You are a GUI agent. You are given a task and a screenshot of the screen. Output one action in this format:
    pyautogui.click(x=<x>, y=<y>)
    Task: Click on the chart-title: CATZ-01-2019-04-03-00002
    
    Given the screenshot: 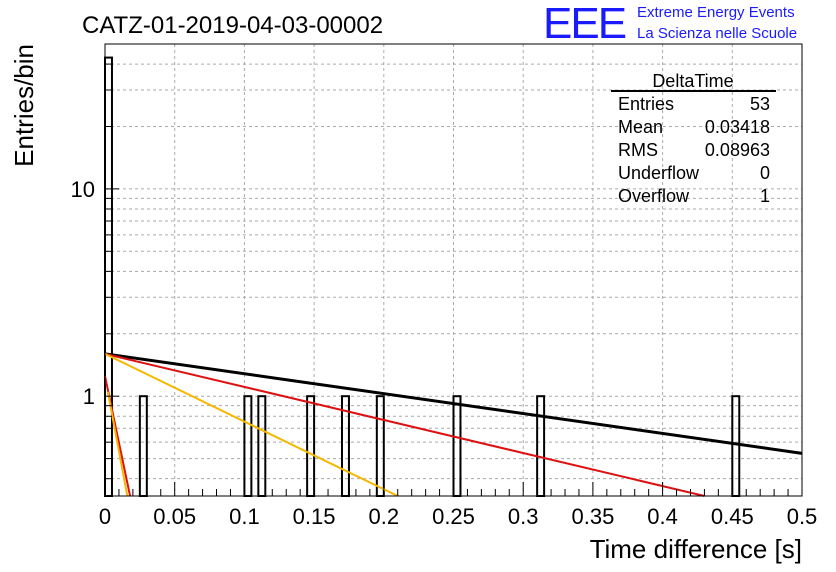 What is the action you would take?
    pyautogui.click(x=232, y=25)
    